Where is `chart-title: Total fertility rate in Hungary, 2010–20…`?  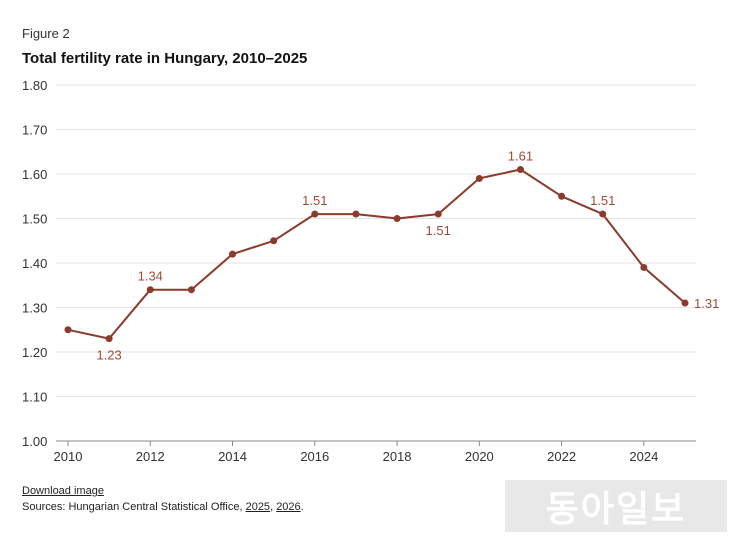 chart-title: Total fertility rate in Hungary, 2010–20… is located at coordinates (165, 58).